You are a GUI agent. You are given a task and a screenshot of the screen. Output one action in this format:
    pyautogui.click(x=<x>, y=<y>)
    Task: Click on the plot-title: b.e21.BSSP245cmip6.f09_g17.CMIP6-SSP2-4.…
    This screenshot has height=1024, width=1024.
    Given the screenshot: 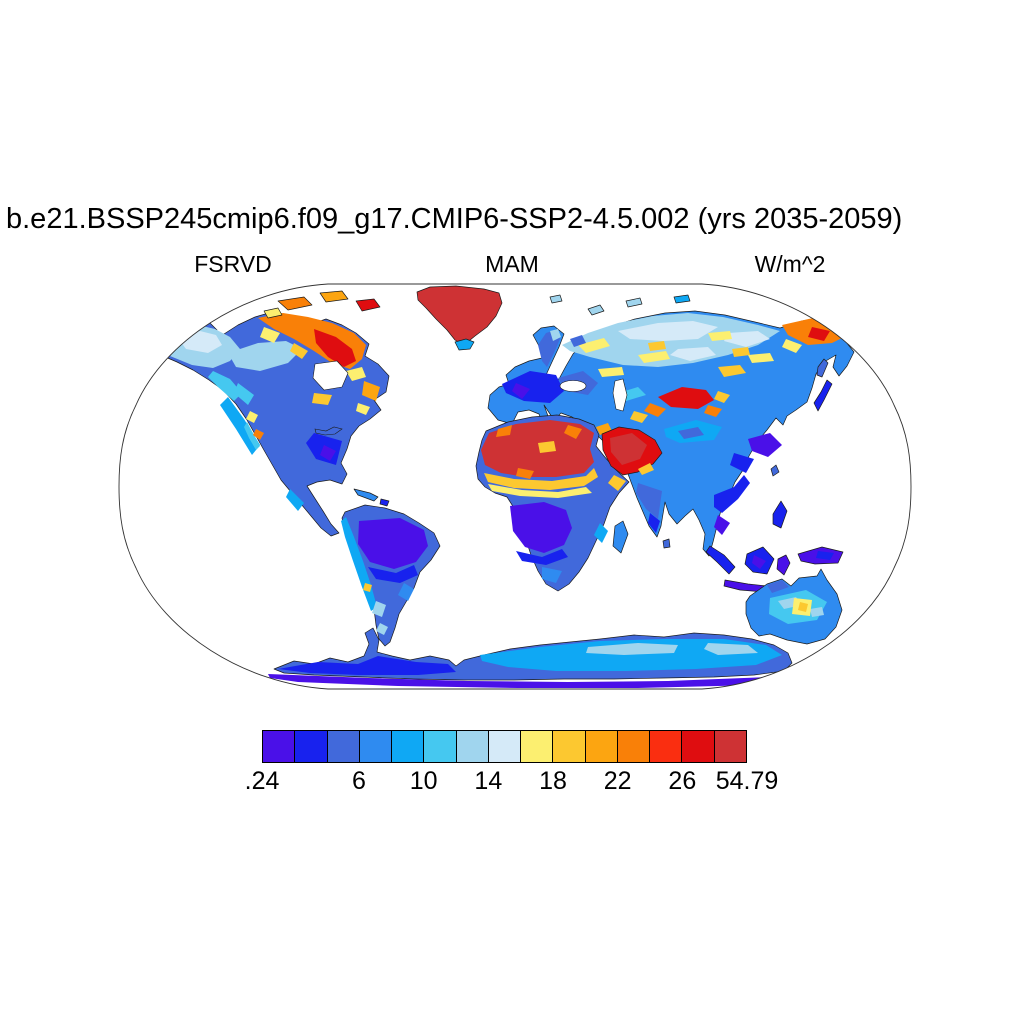 What is the action you would take?
    pyautogui.click(x=454, y=219)
    